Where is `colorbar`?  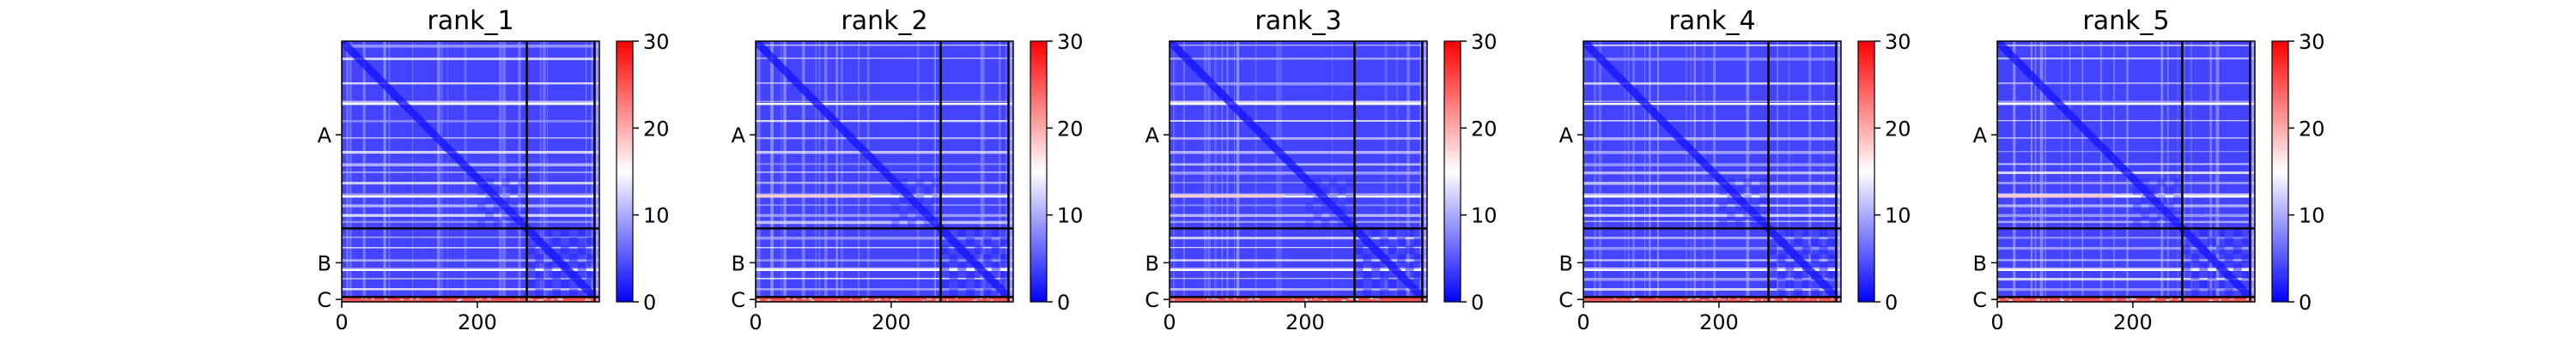 colorbar is located at coordinates (1452, 171).